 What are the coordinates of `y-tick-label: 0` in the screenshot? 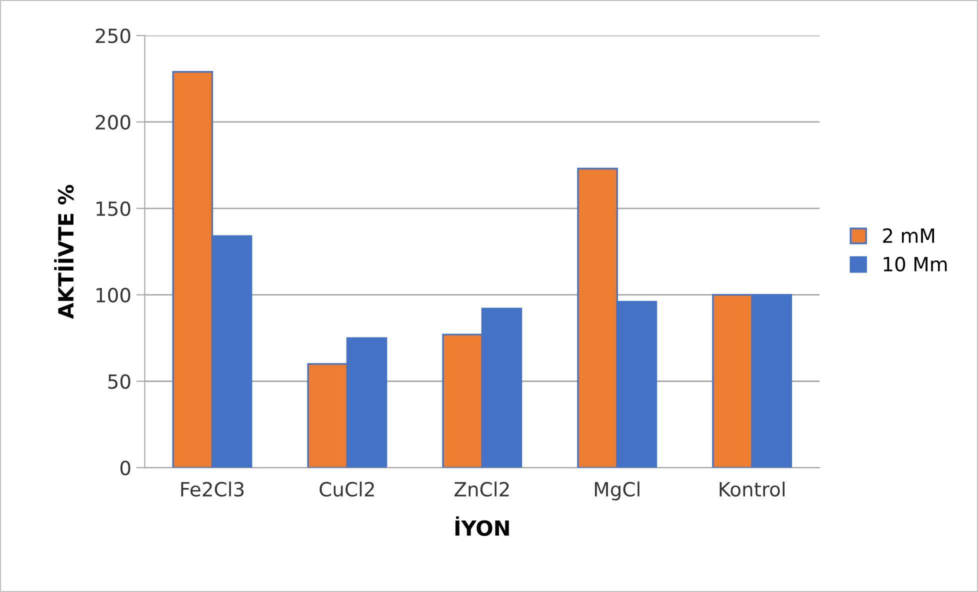 It's located at (125, 468).